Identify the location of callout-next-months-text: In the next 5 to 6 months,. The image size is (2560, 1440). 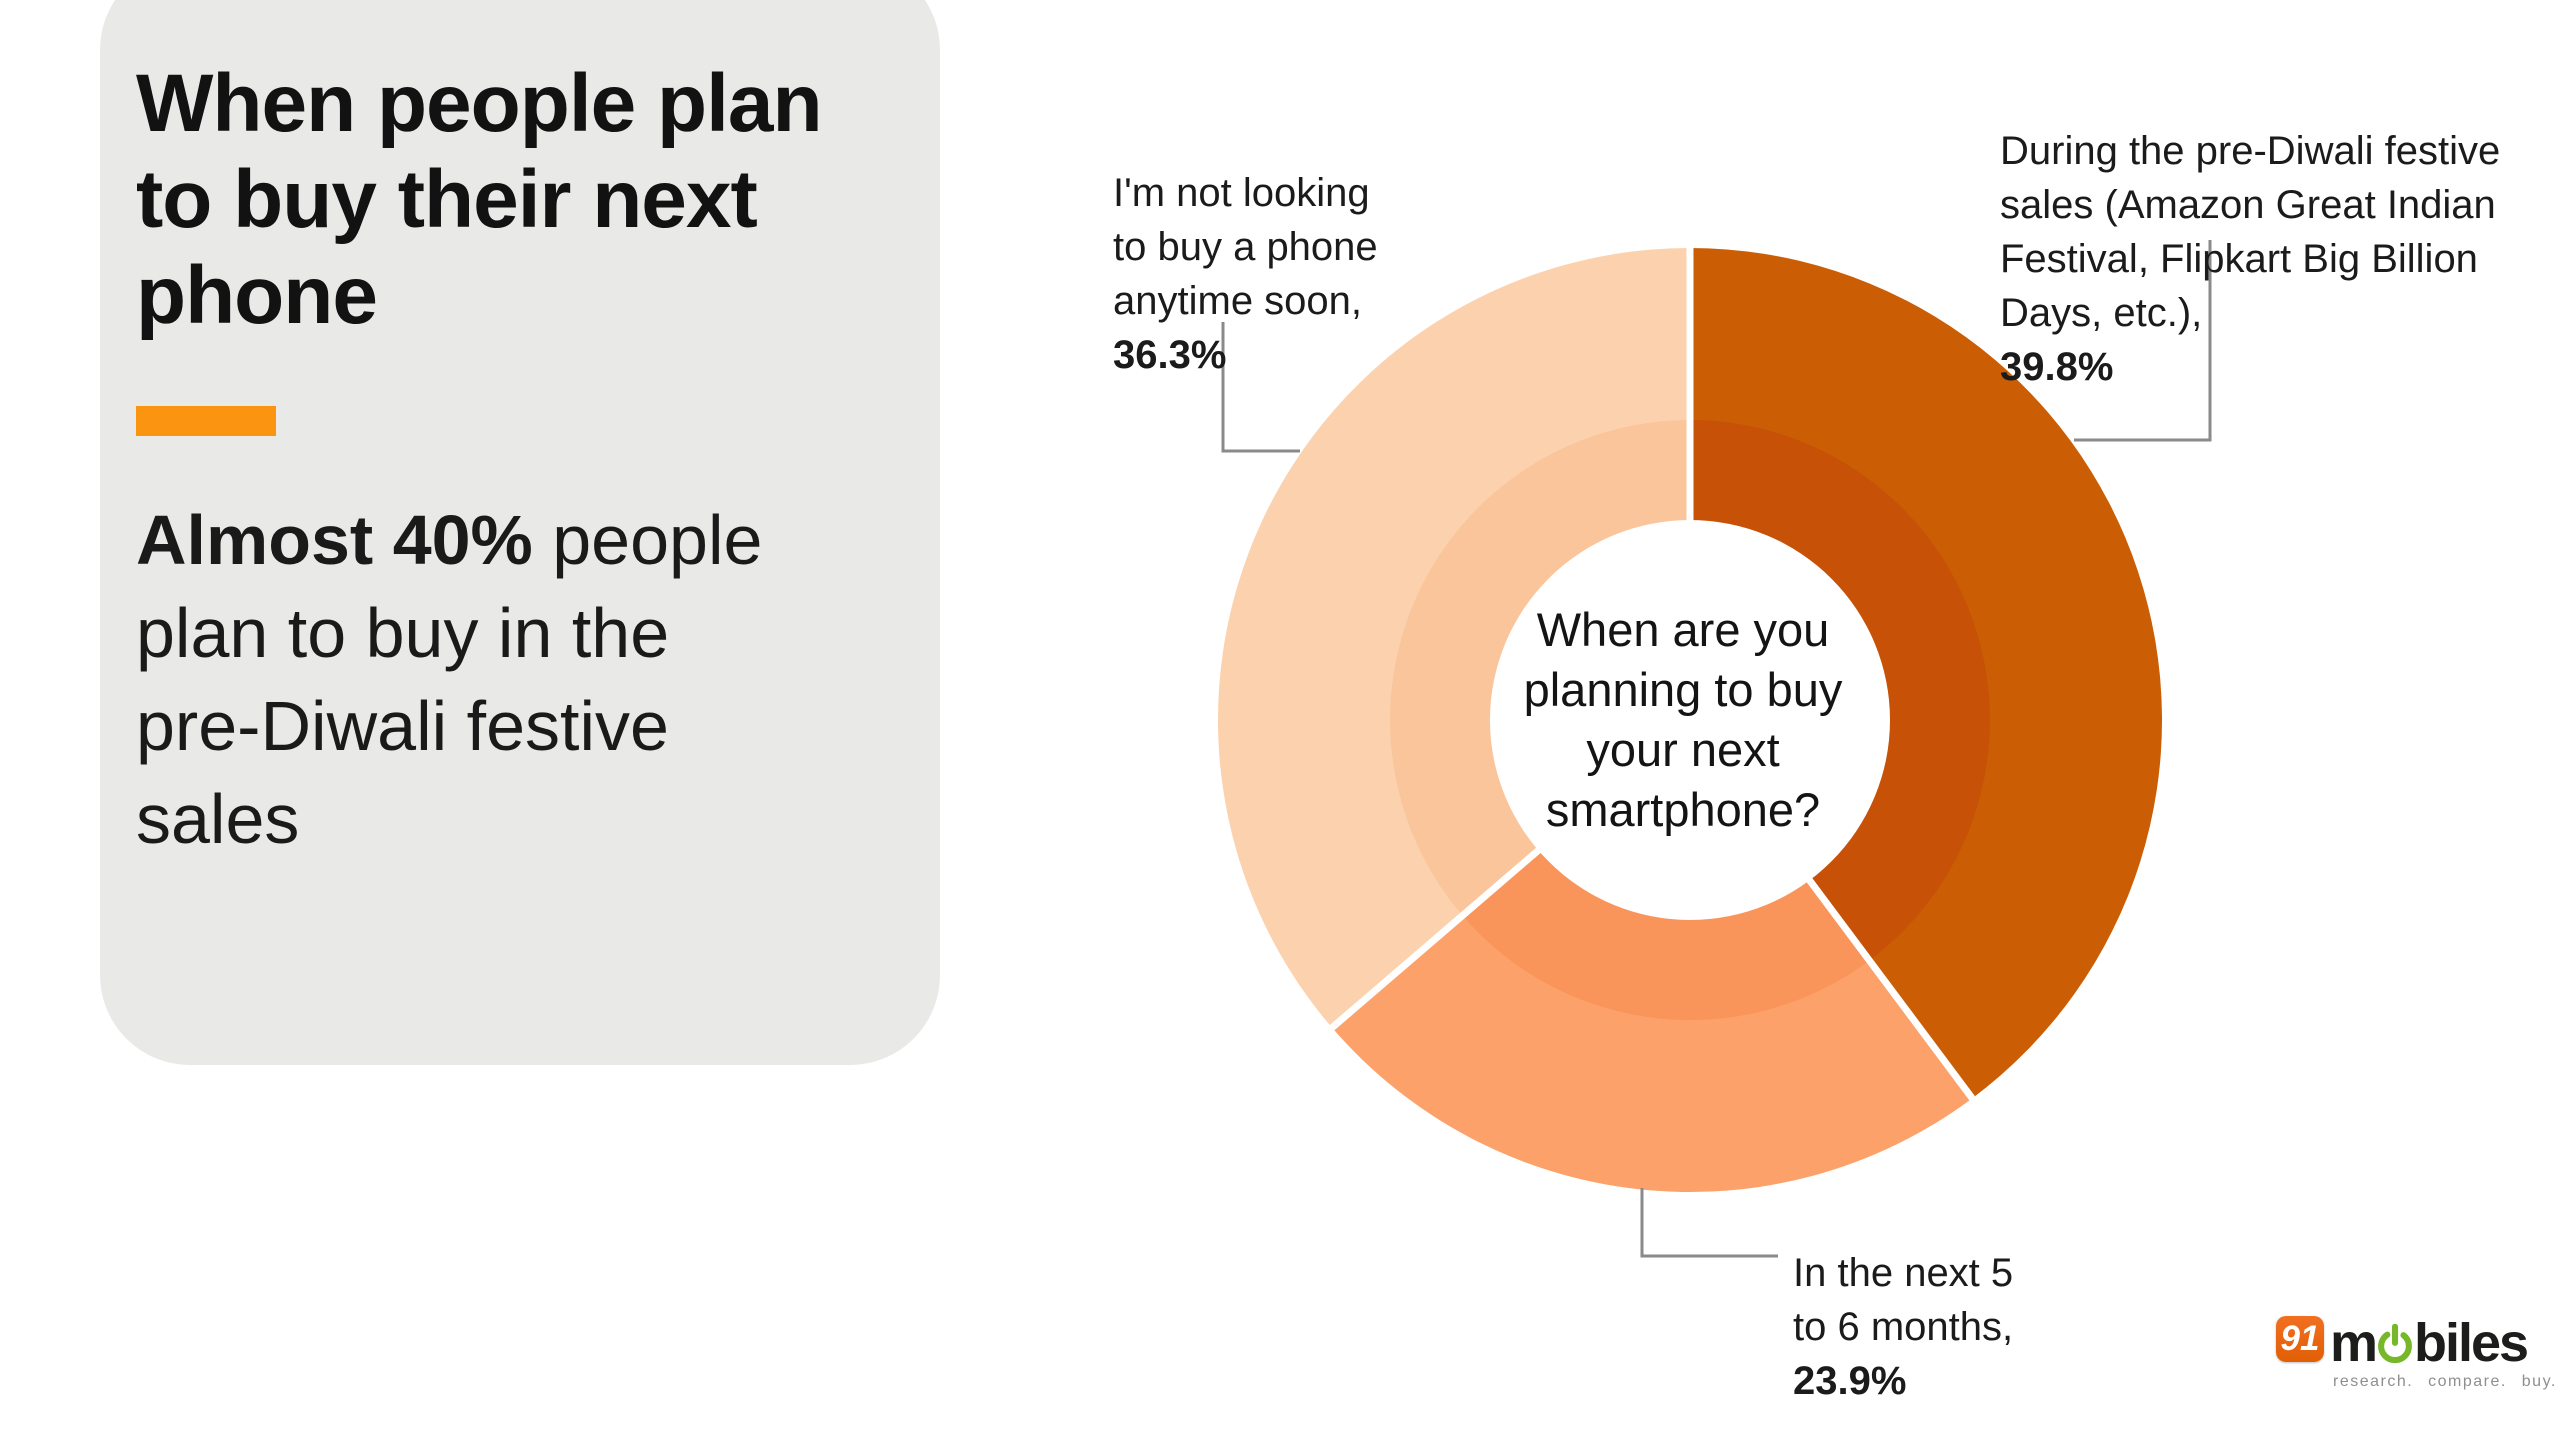
(1903, 1300).